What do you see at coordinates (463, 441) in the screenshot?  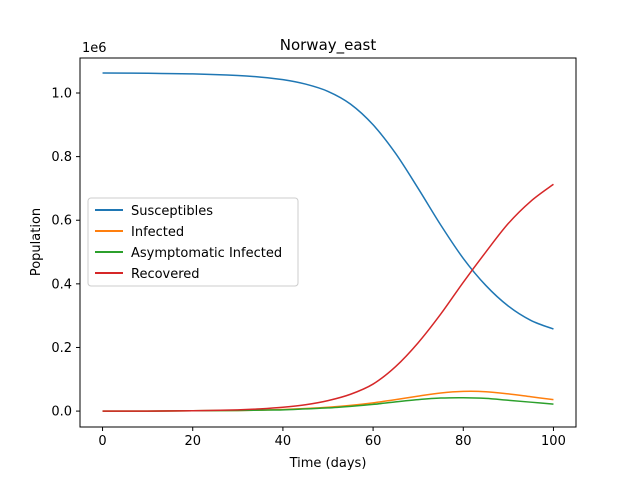 I see `x-tick-label: 80` at bounding box center [463, 441].